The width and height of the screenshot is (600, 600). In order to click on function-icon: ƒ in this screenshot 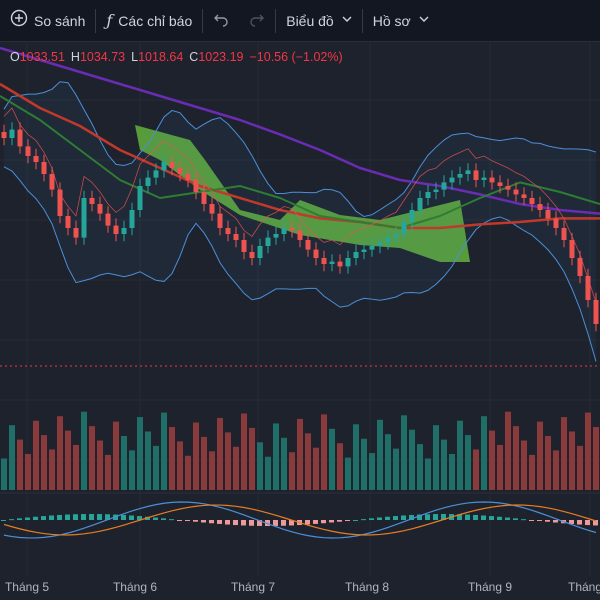, I will do `click(109, 20)`.